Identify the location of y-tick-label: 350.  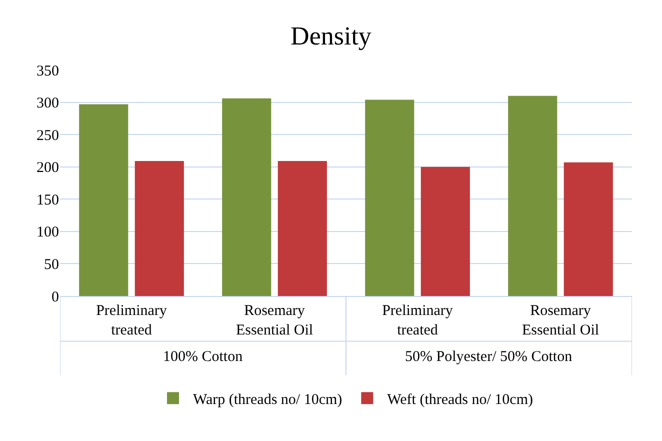
(47, 71).